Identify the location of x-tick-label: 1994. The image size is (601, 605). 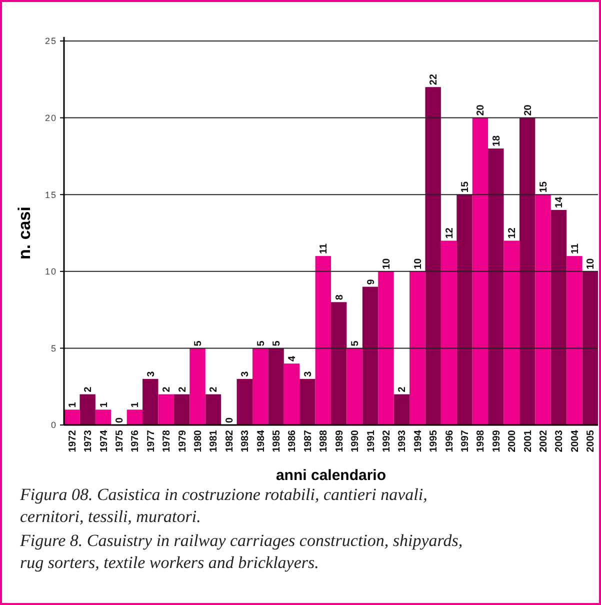
(418, 441).